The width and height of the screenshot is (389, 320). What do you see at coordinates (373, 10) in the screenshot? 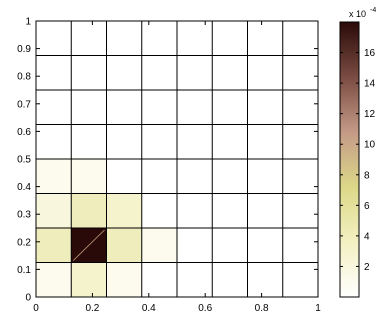
I see `colorbar-exponent-power: -4` at bounding box center [373, 10].